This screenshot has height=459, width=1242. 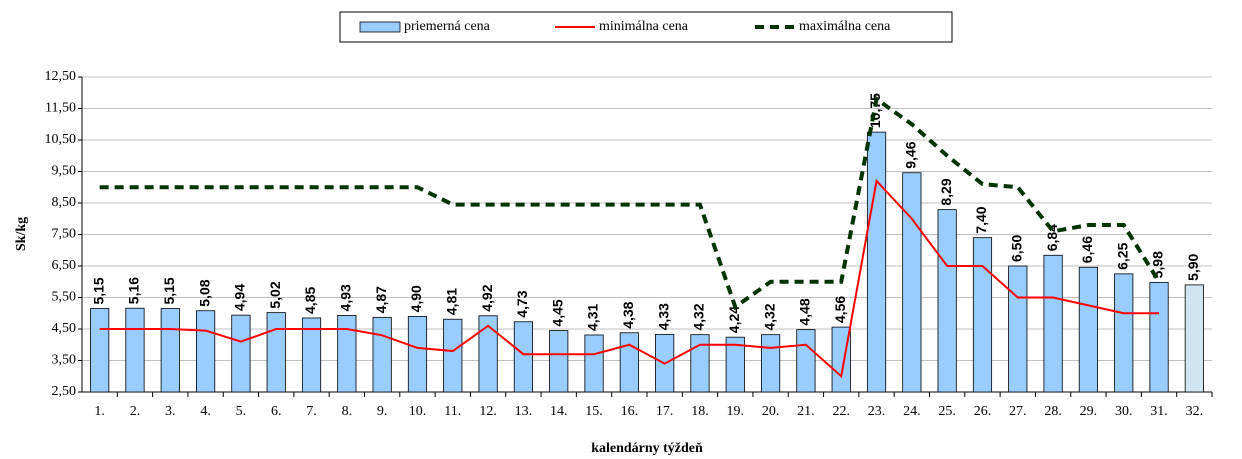 I want to click on value-label: 4,85, so click(x=310, y=300).